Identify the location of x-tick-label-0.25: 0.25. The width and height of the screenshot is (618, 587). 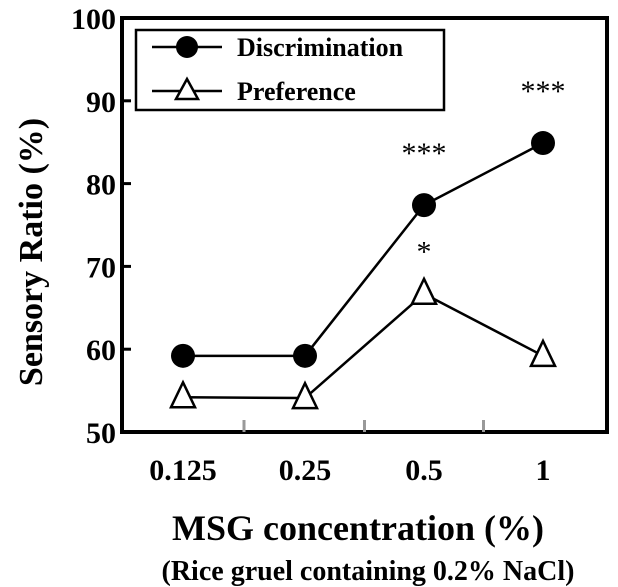
(305, 470).